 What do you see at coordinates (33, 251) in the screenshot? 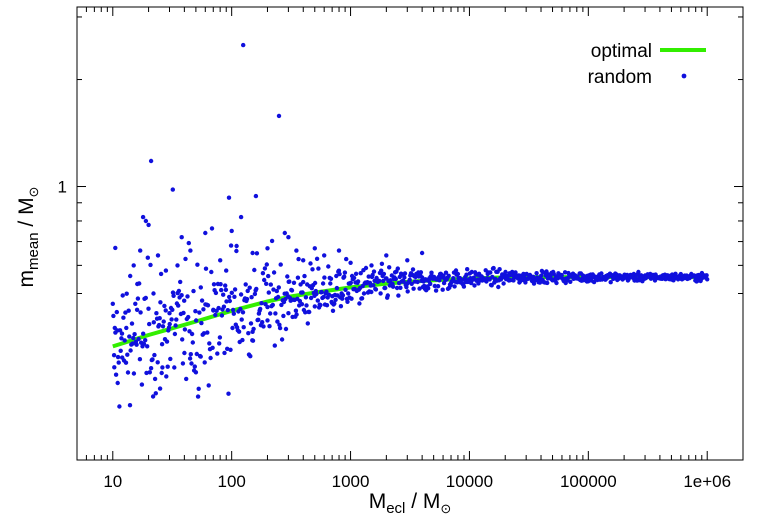
I see `y-axis-title-sub: mean` at bounding box center [33, 251].